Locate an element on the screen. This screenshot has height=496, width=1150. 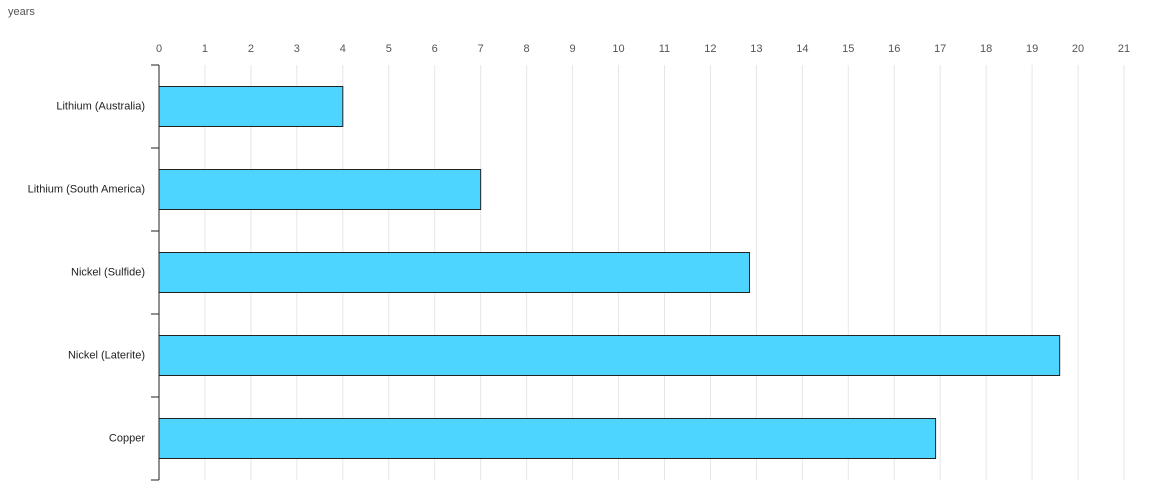
x-tick-label: 12 is located at coordinates (710, 49).